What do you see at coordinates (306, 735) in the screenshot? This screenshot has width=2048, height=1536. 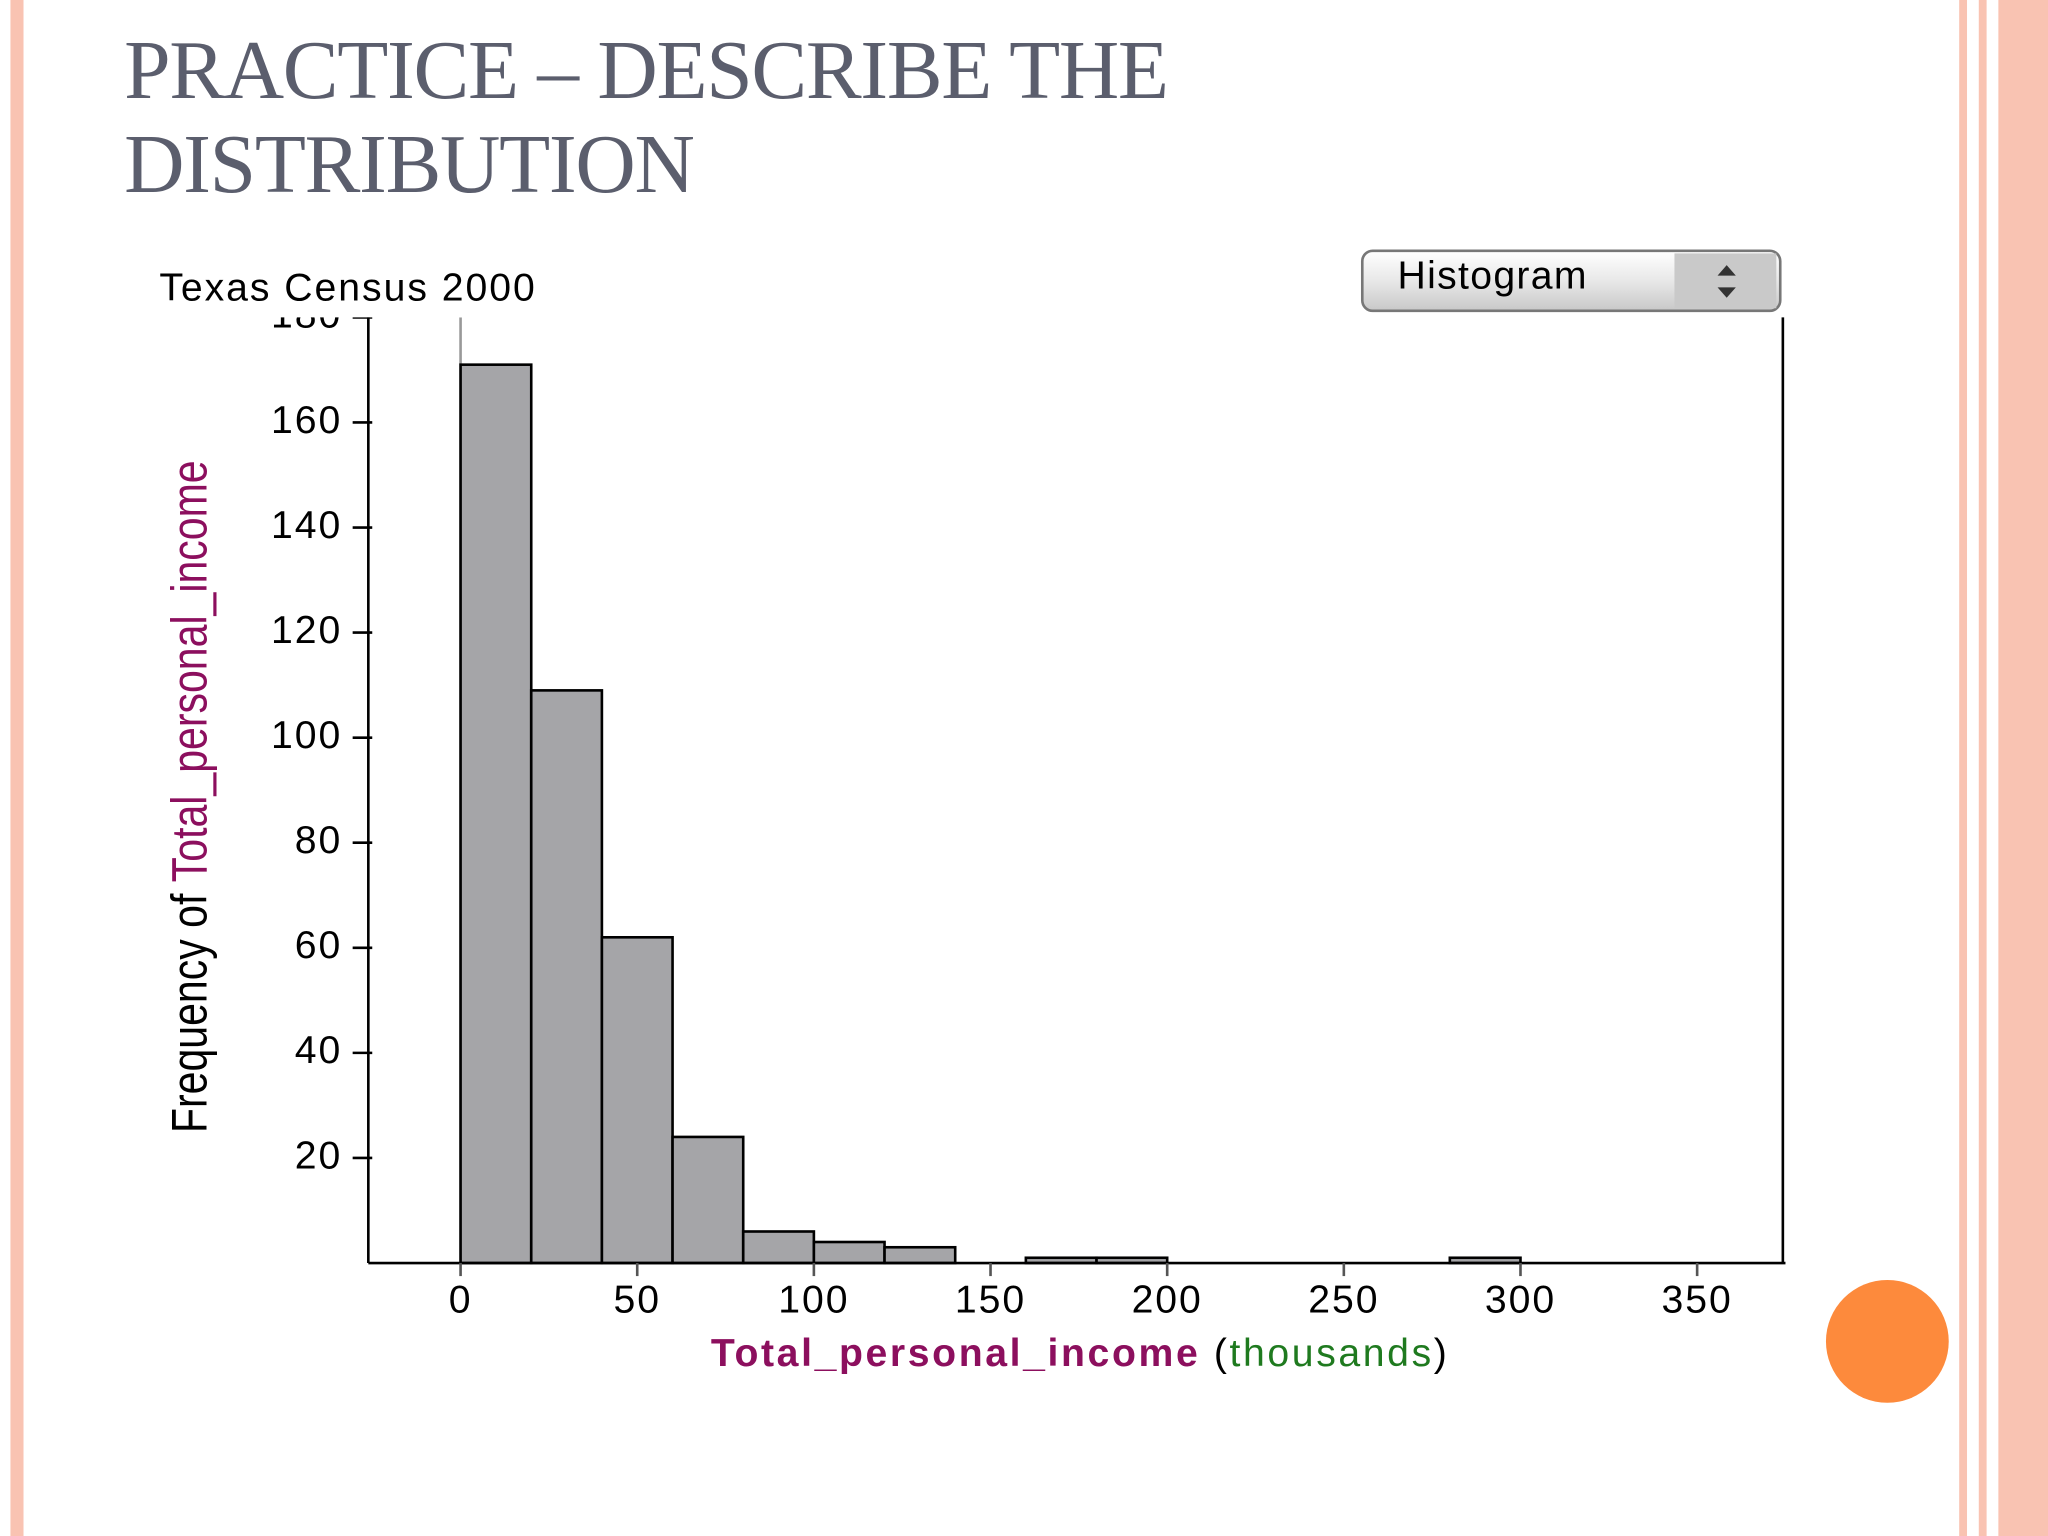 I see `y-tick-label: 100` at bounding box center [306, 735].